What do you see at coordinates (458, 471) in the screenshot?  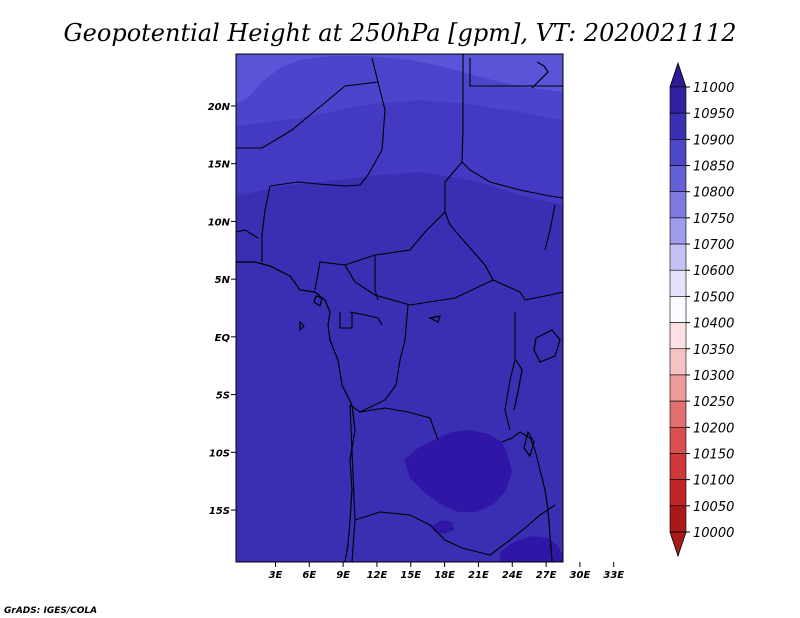 I see `contour-region-10950-central` at bounding box center [458, 471].